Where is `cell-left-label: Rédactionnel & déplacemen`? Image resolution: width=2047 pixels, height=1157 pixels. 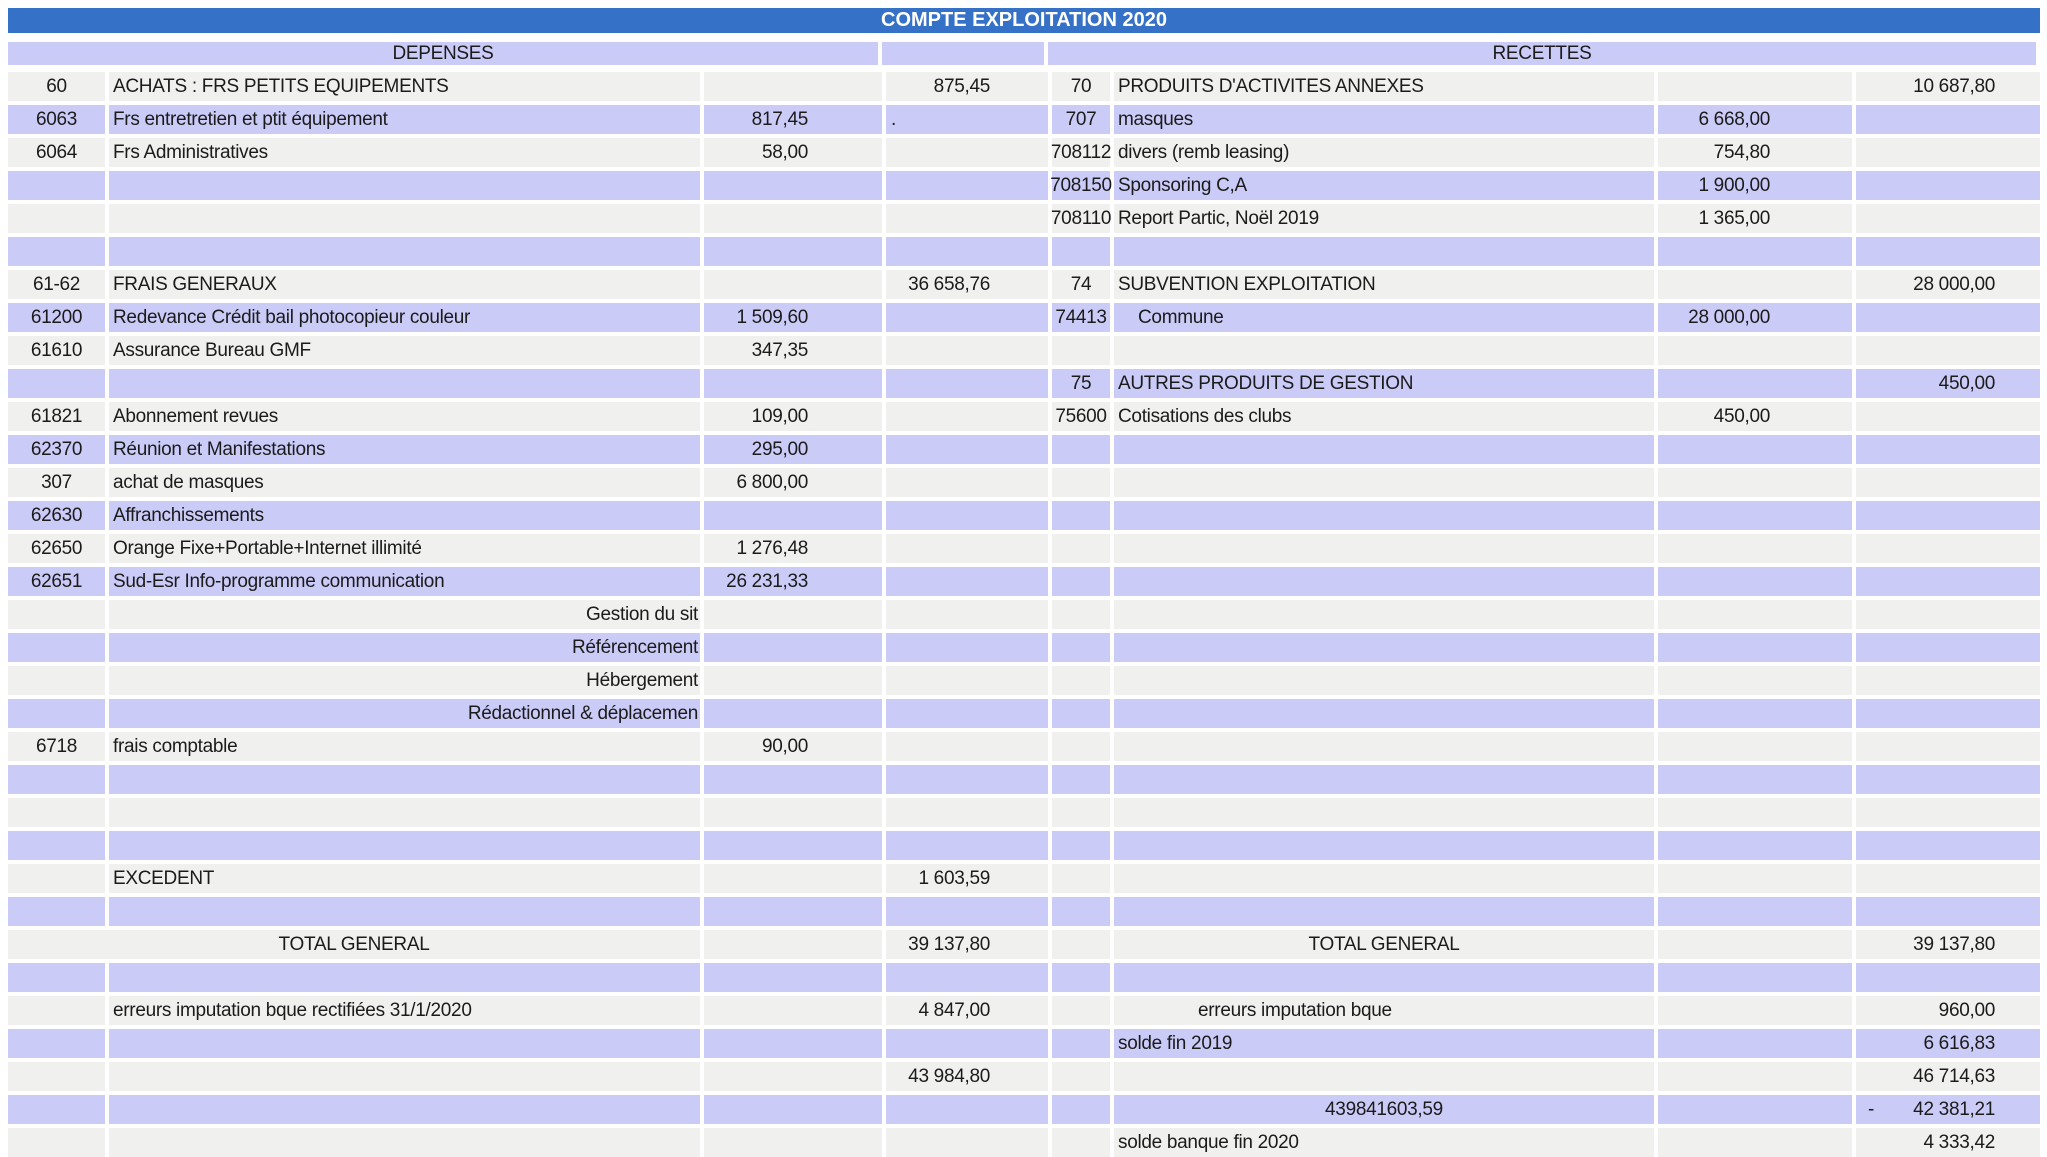
cell-left-label: Rédactionnel & déplacemen is located at coordinates (404, 713).